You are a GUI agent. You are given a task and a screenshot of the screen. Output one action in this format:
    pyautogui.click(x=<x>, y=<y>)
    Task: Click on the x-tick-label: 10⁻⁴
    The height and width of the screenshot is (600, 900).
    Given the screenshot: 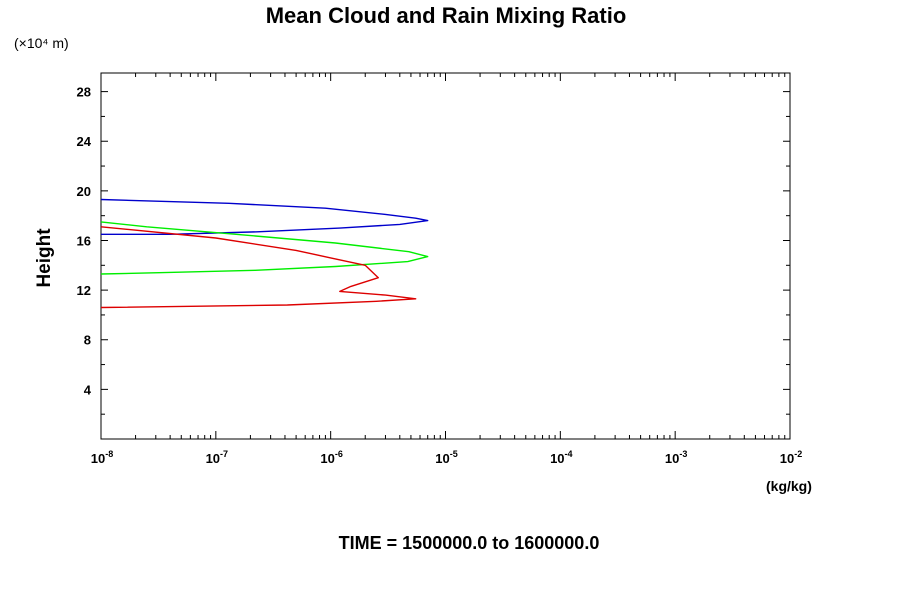 What is the action you would take?
    pyautogui.click(x=561, y=457)
    